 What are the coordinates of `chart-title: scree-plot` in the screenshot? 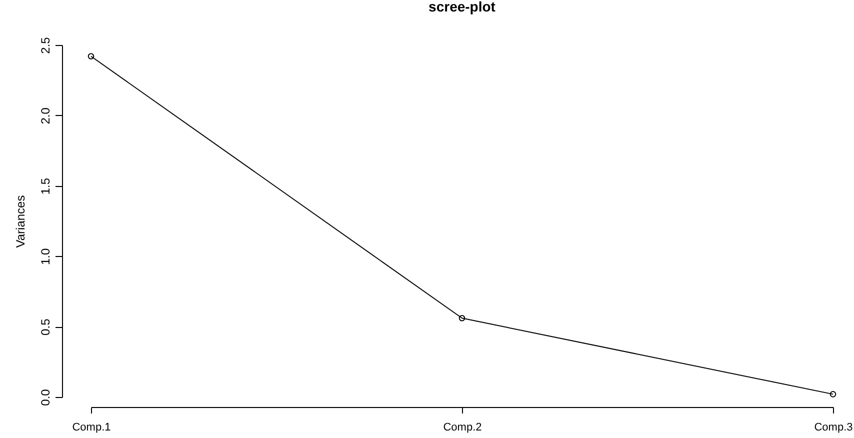 It's located at (462, 7).